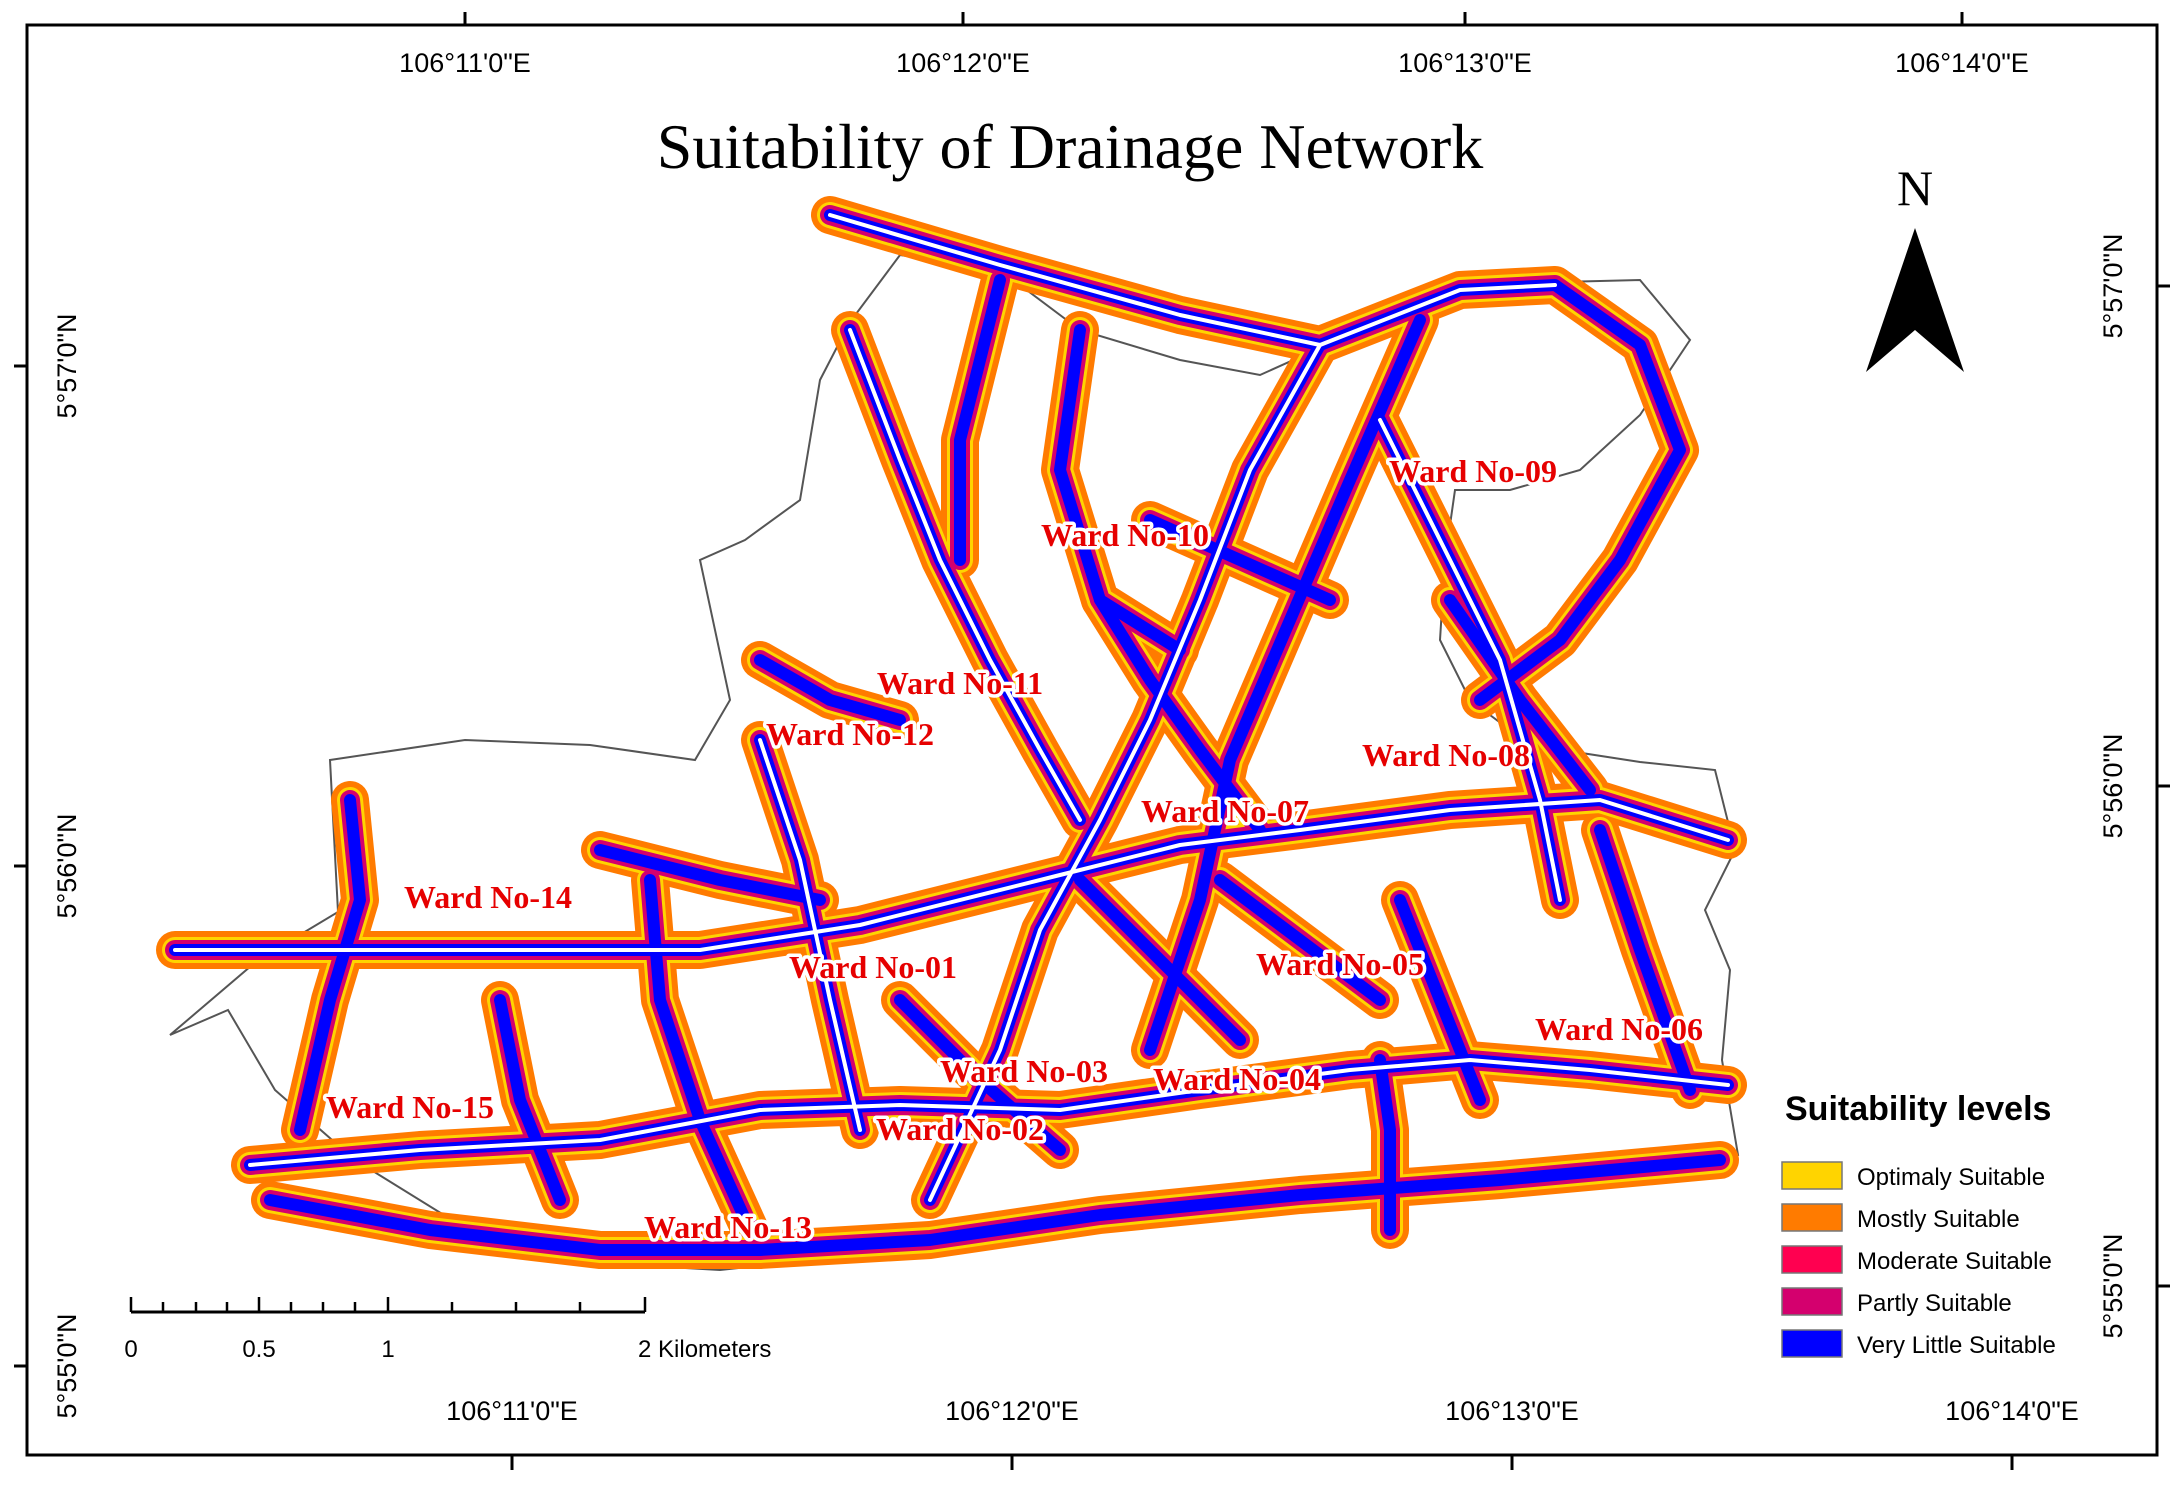 This screenshot has height=1488, width=2181. I want to click on graticule-label-bottom-3: 106°13'0"E, so click(1512, 1411).